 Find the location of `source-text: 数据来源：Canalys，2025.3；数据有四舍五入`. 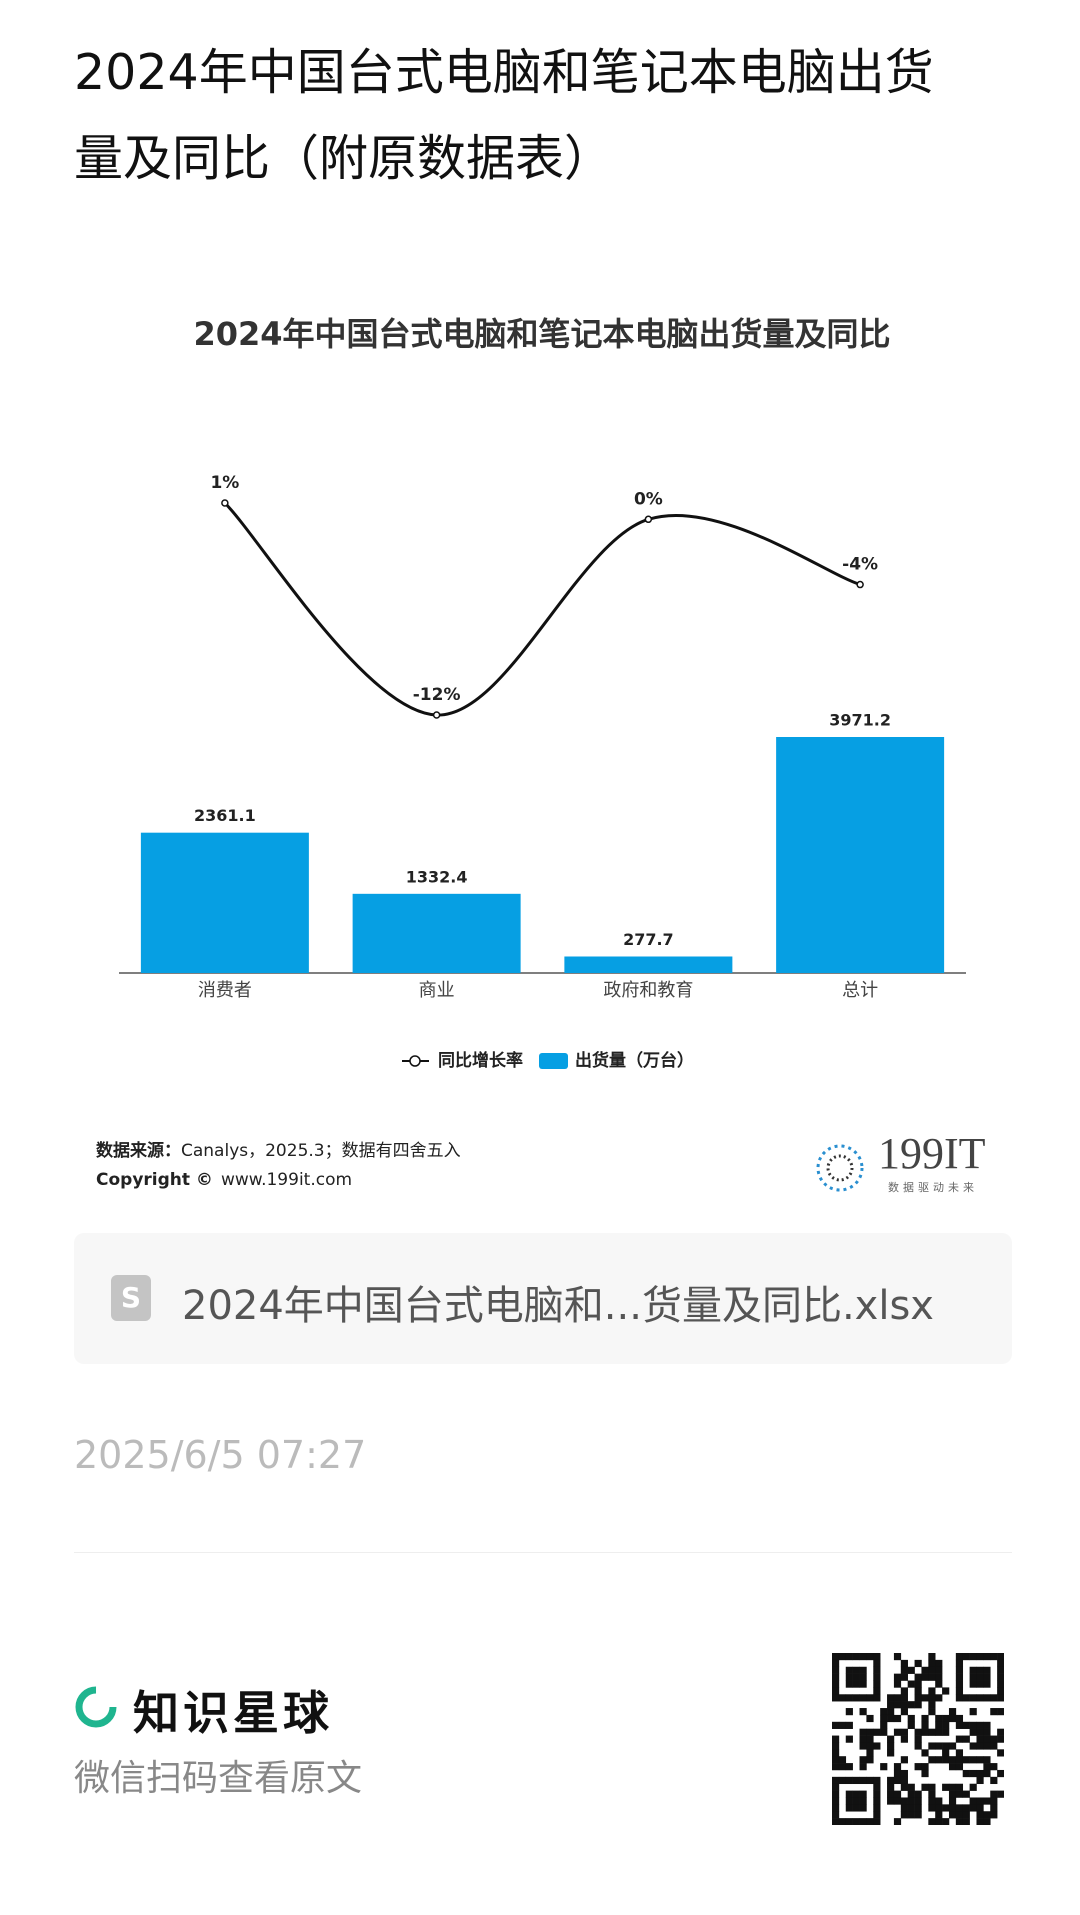

source-text: 数据来源：Canalys，2025.3；数据有四舍五入 is located at coordinates (278, 1150).